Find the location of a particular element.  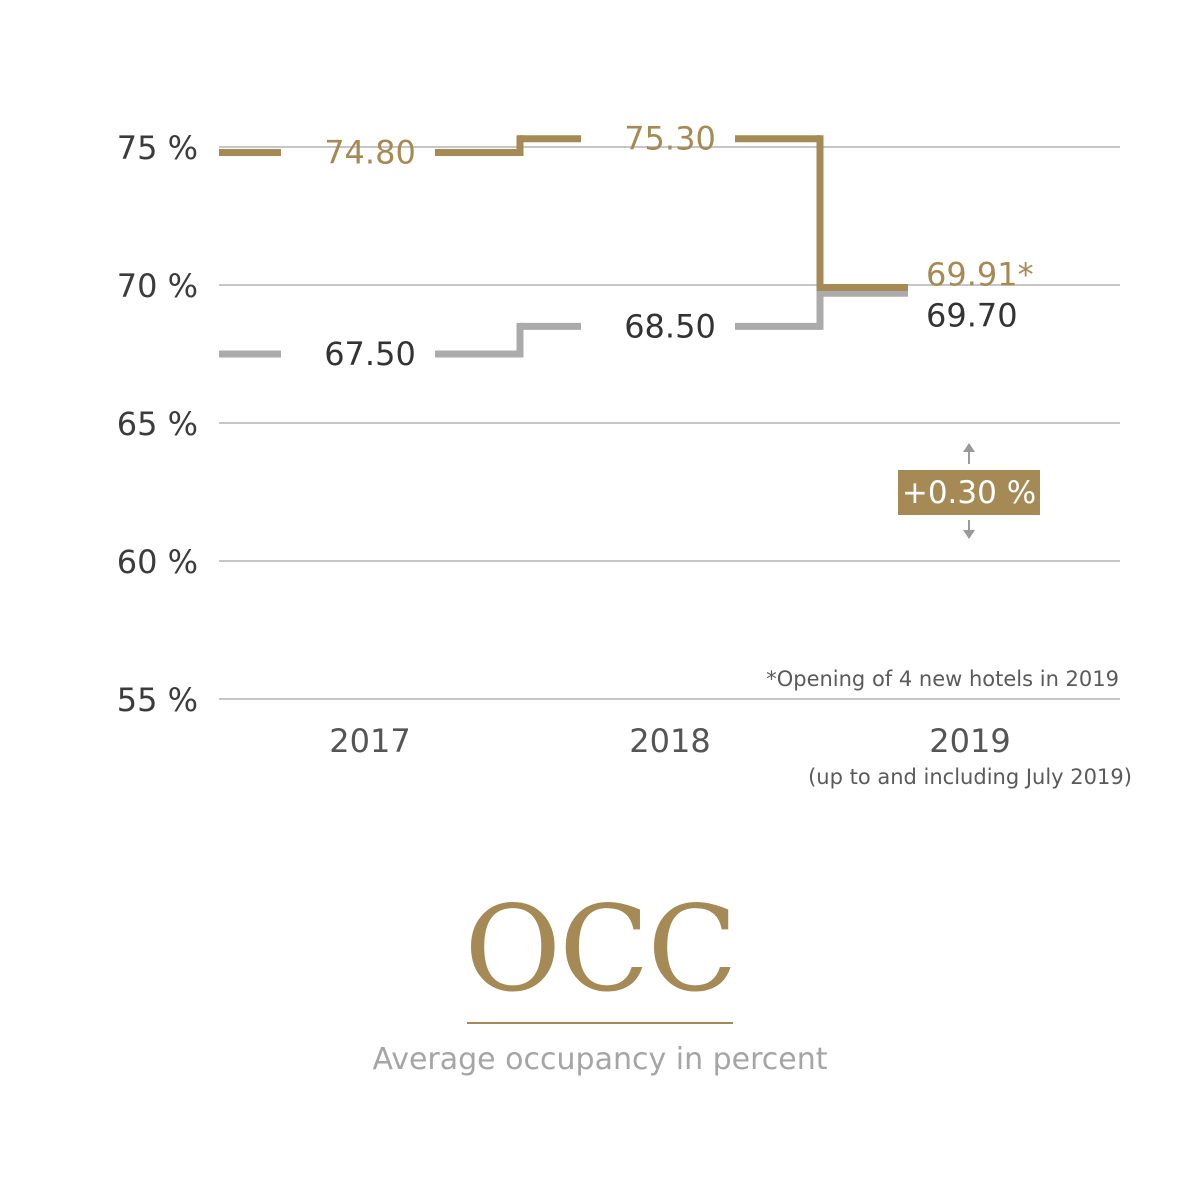

chart-title: OCC is located at coordinates (600, 949).